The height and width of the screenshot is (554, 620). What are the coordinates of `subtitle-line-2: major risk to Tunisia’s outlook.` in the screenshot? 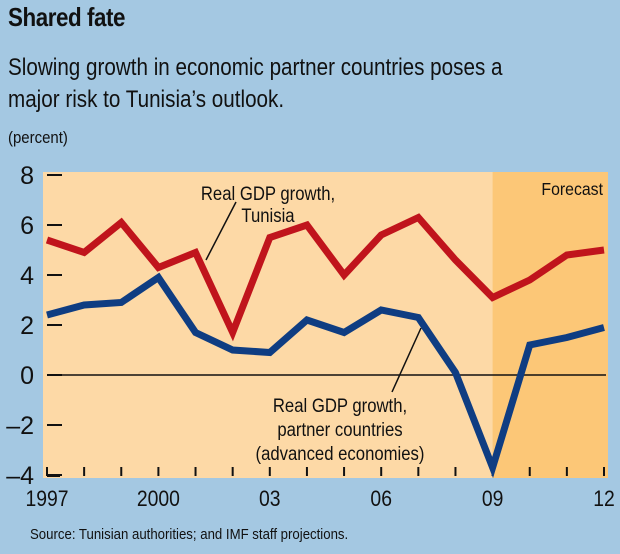 It's located at (146, 99).